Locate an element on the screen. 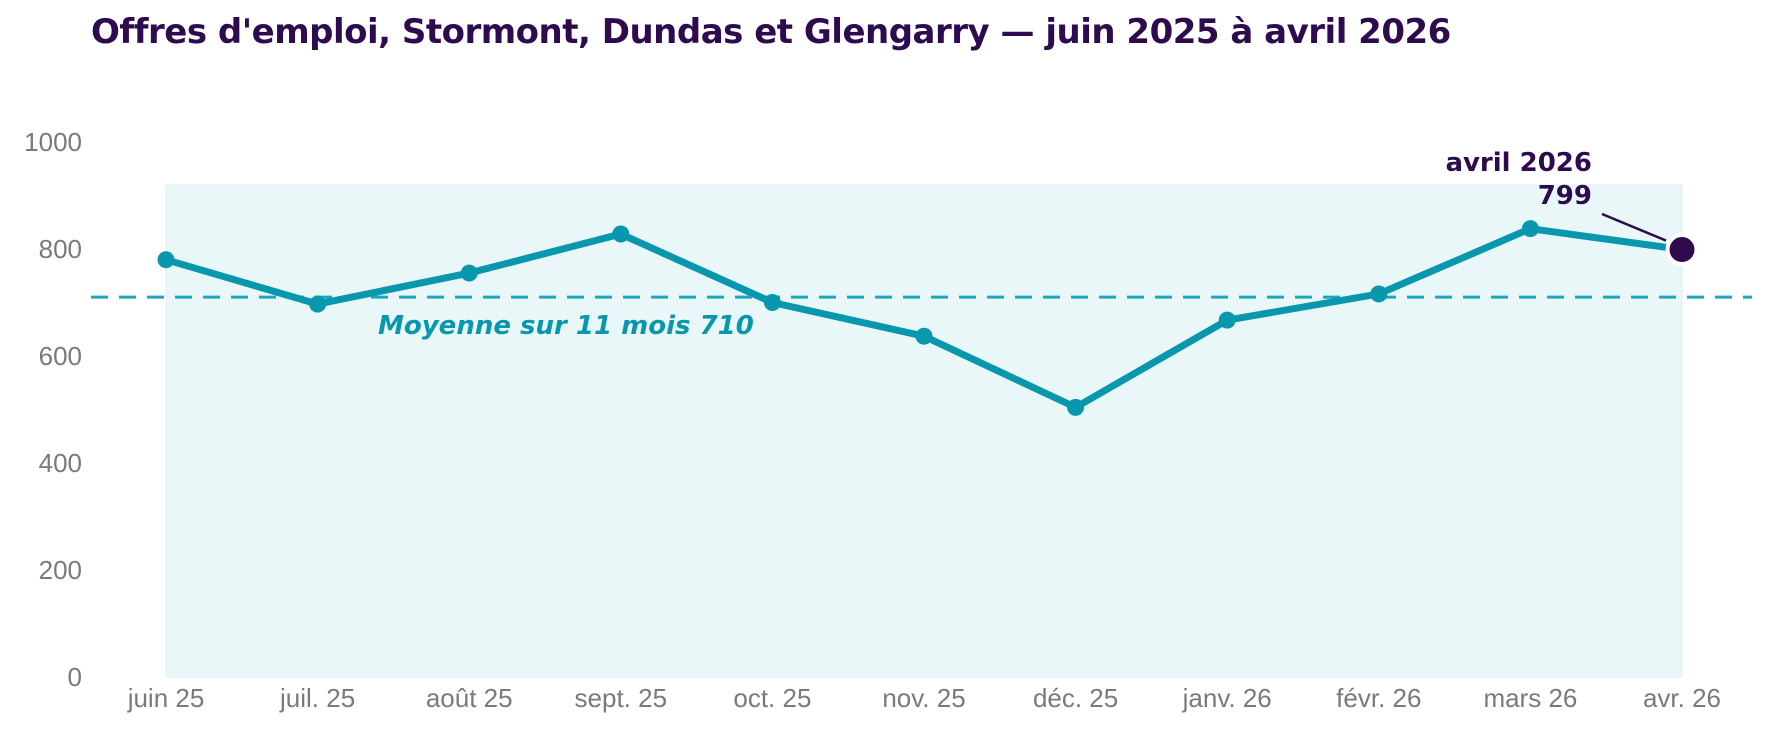 This screenshot has width=1771, height=729. callout-value: 799 is located at coordinates (1565, 196).